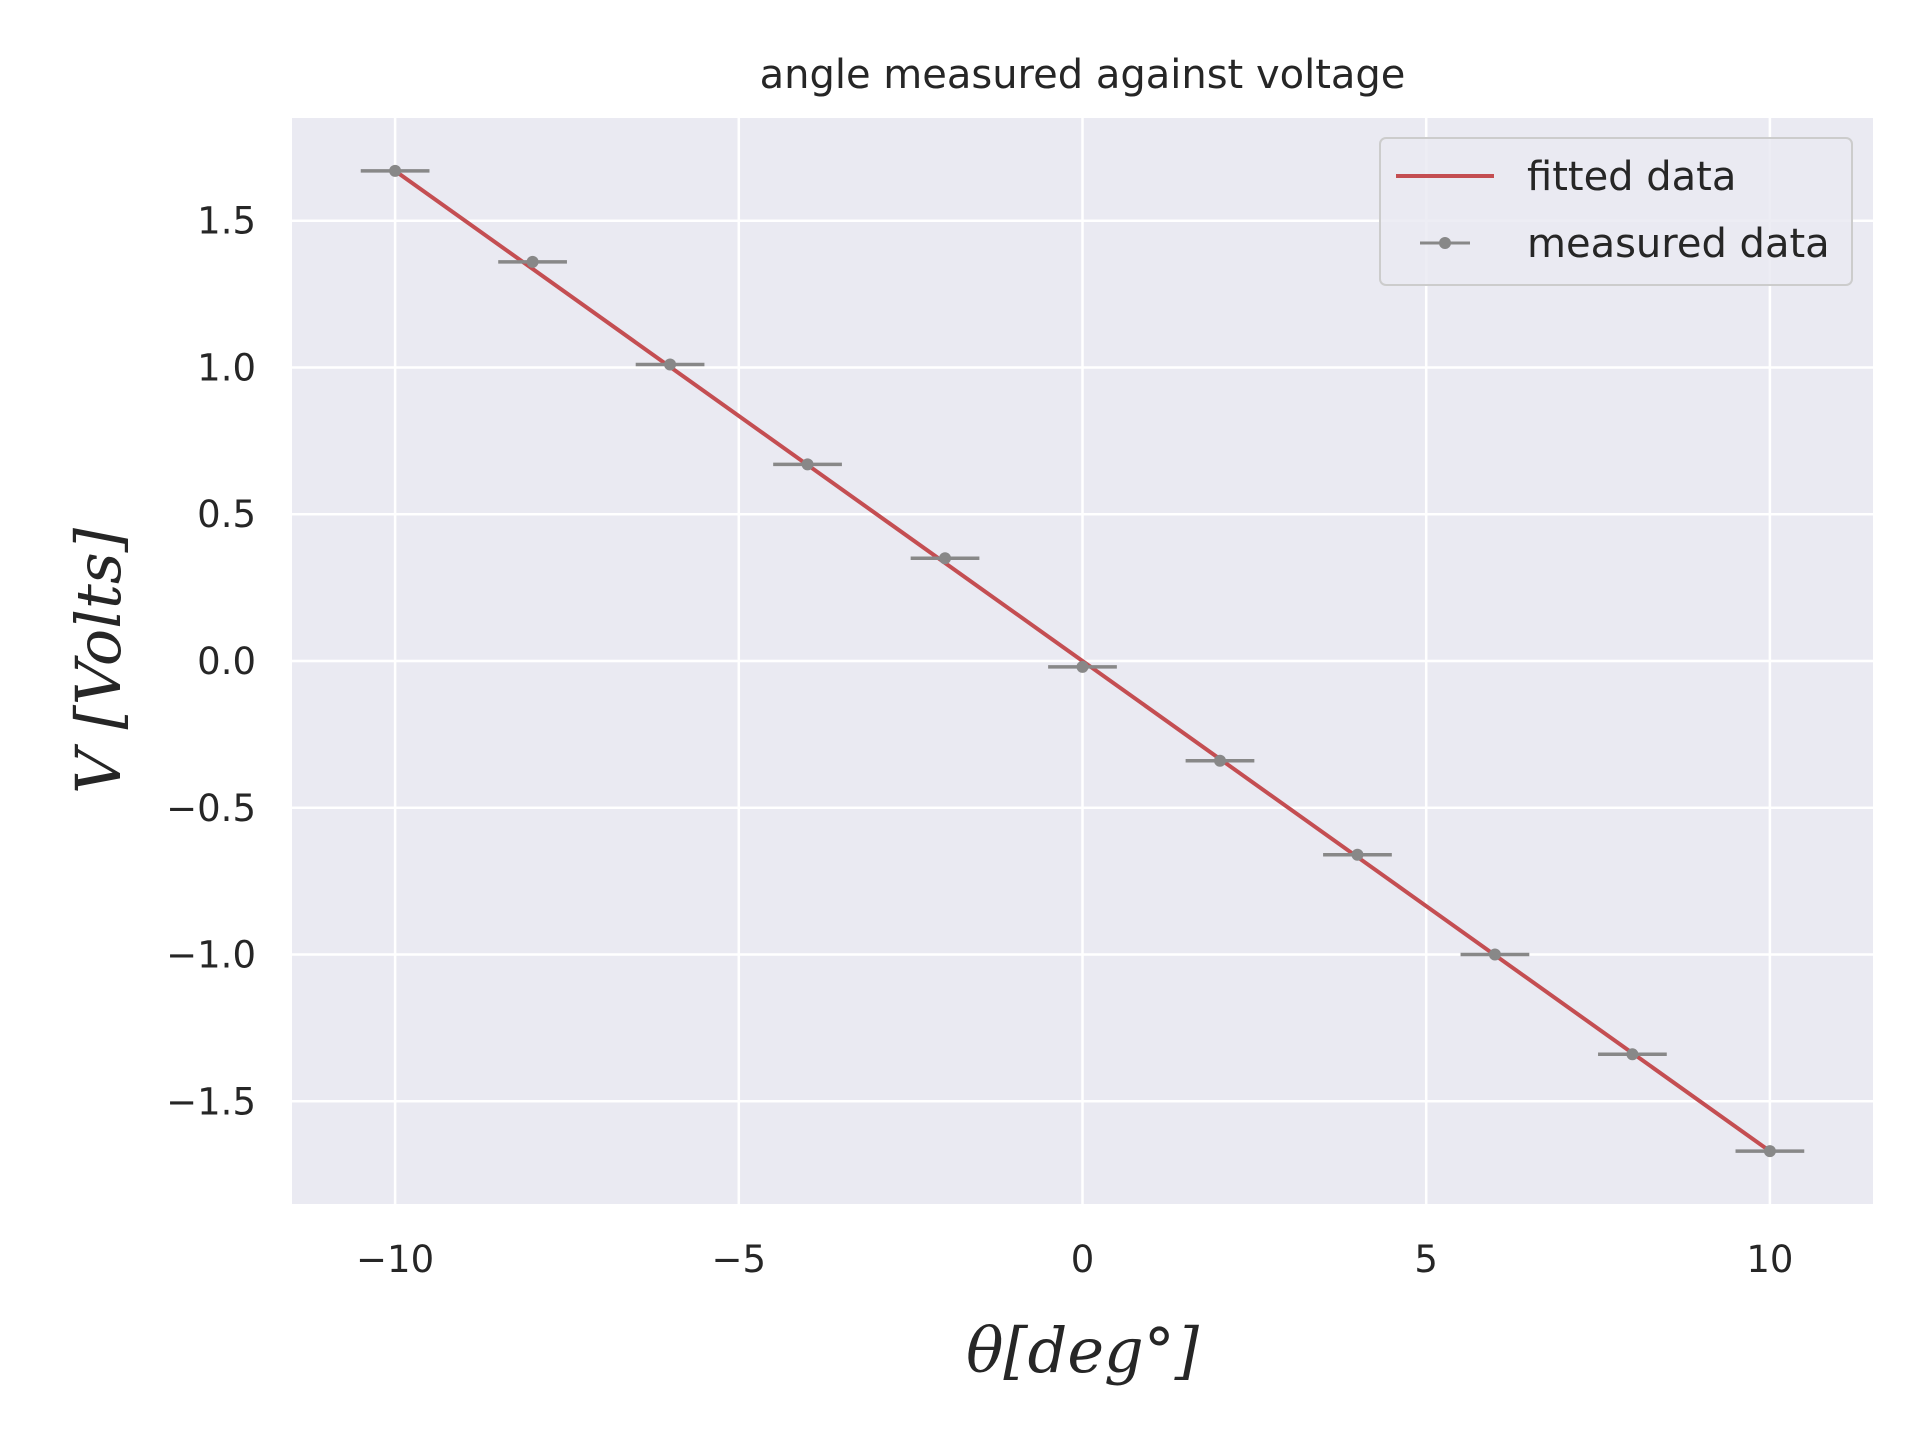 The image size is (1920, 1440). What do you see at coordinates (1769, 1259) in the screenshot?
I see `x-tick-label: 10` at bounding box center [1769, 1259].